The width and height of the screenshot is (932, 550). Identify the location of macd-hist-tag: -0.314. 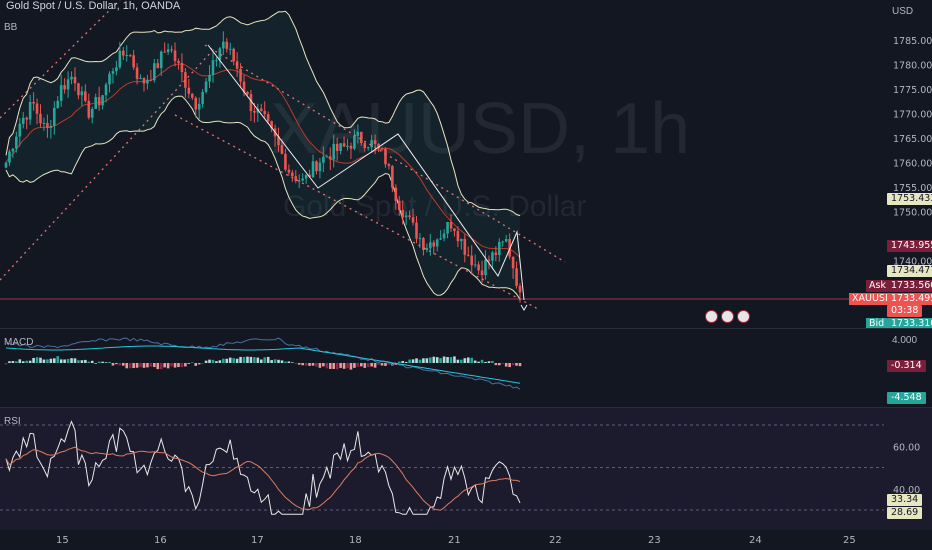
(906, 366).